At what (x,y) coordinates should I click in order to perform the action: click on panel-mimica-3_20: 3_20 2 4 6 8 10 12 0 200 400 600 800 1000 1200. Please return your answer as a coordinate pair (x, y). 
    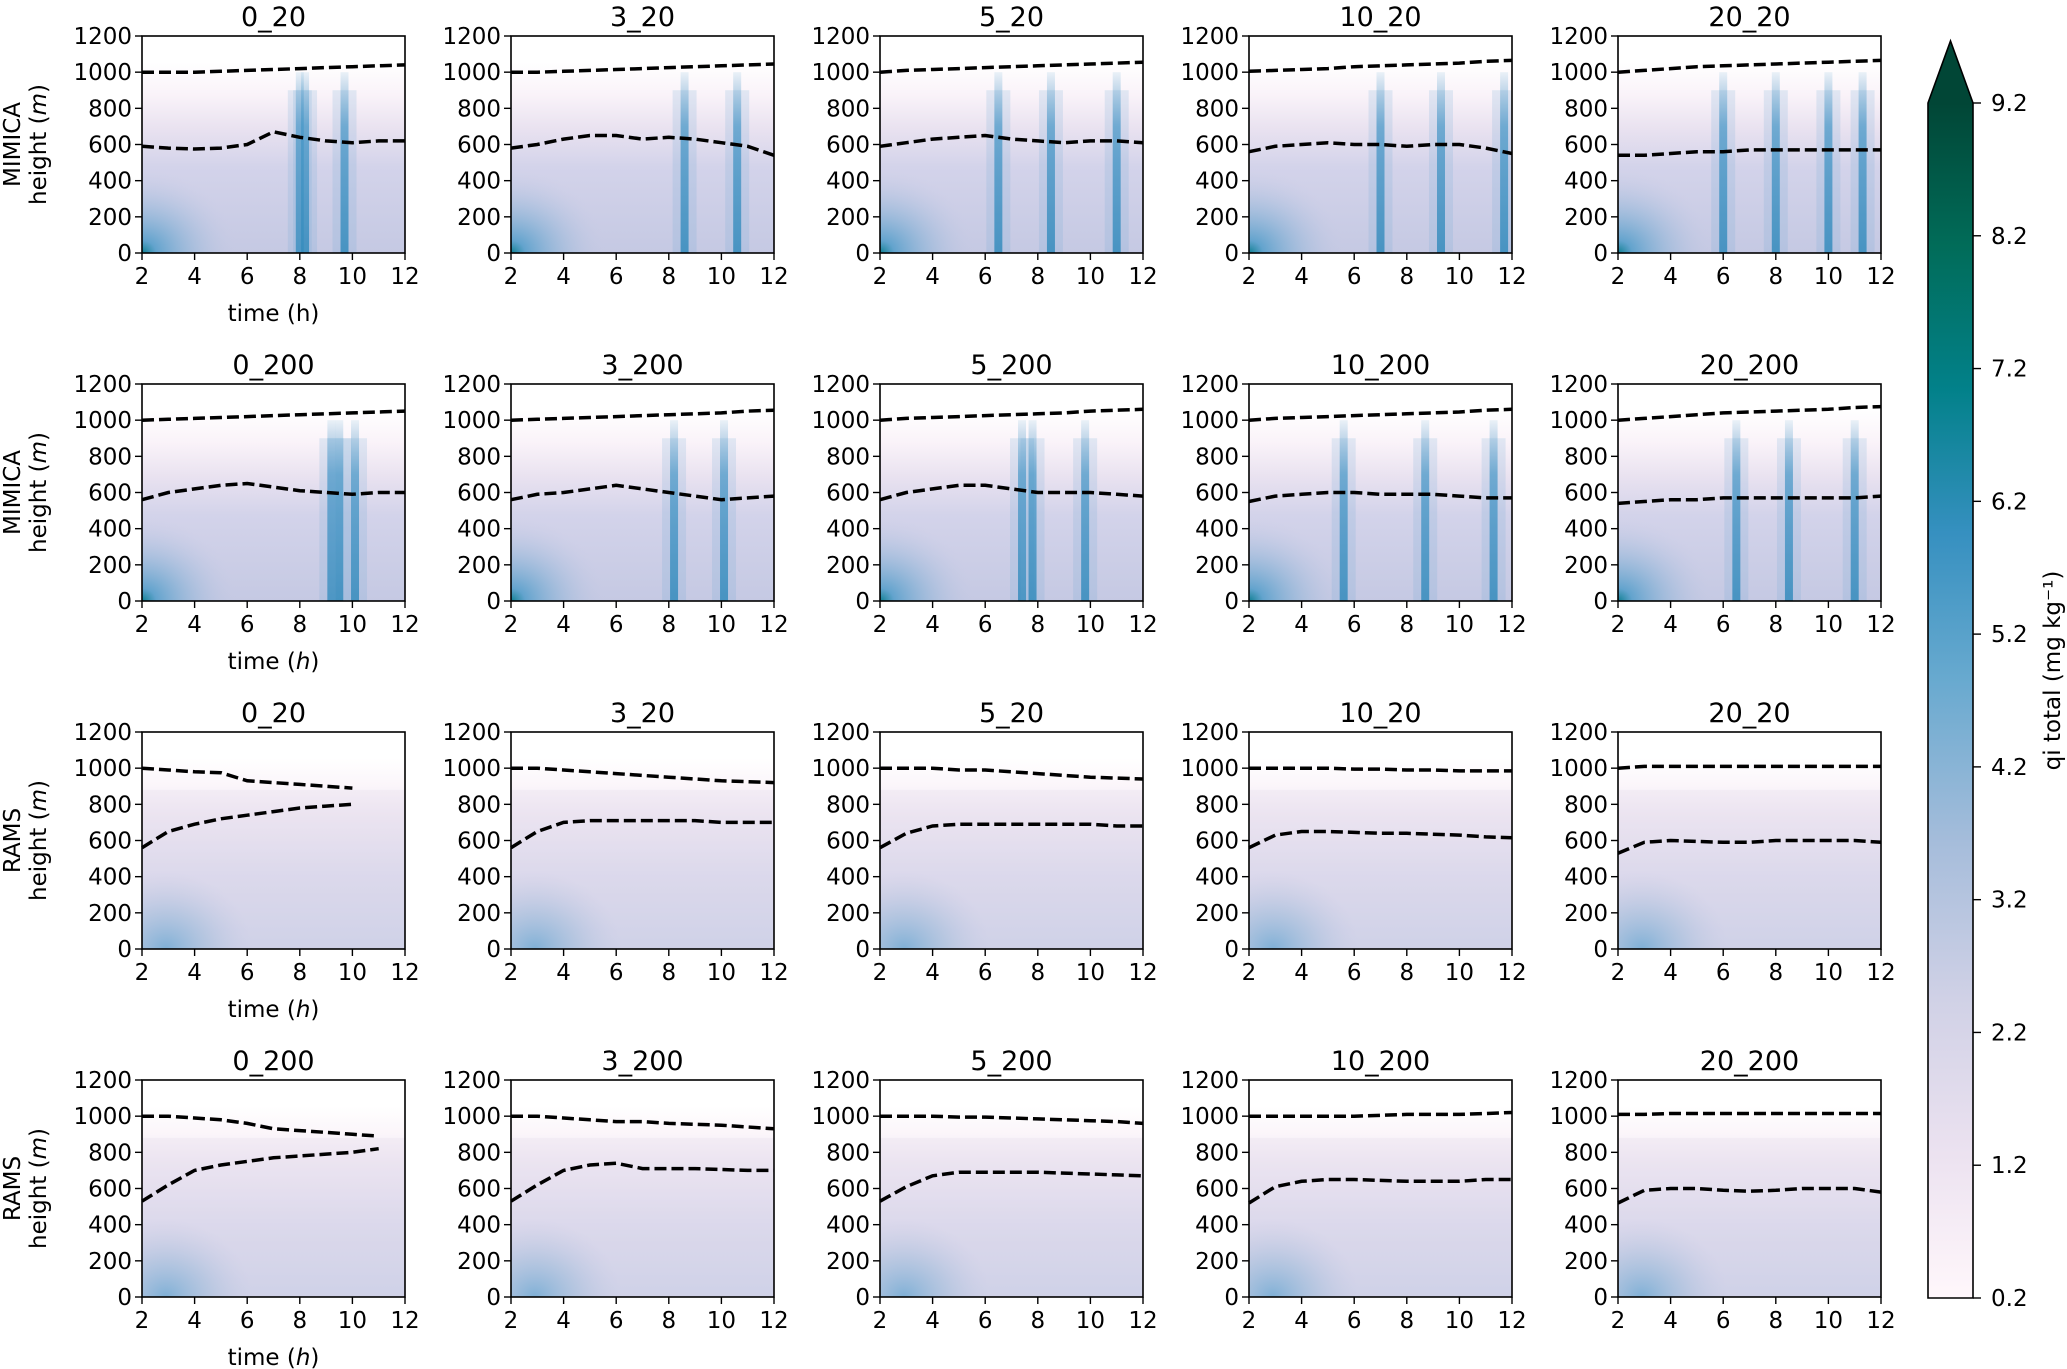
    Looking at the image, I should click on (615, 146).